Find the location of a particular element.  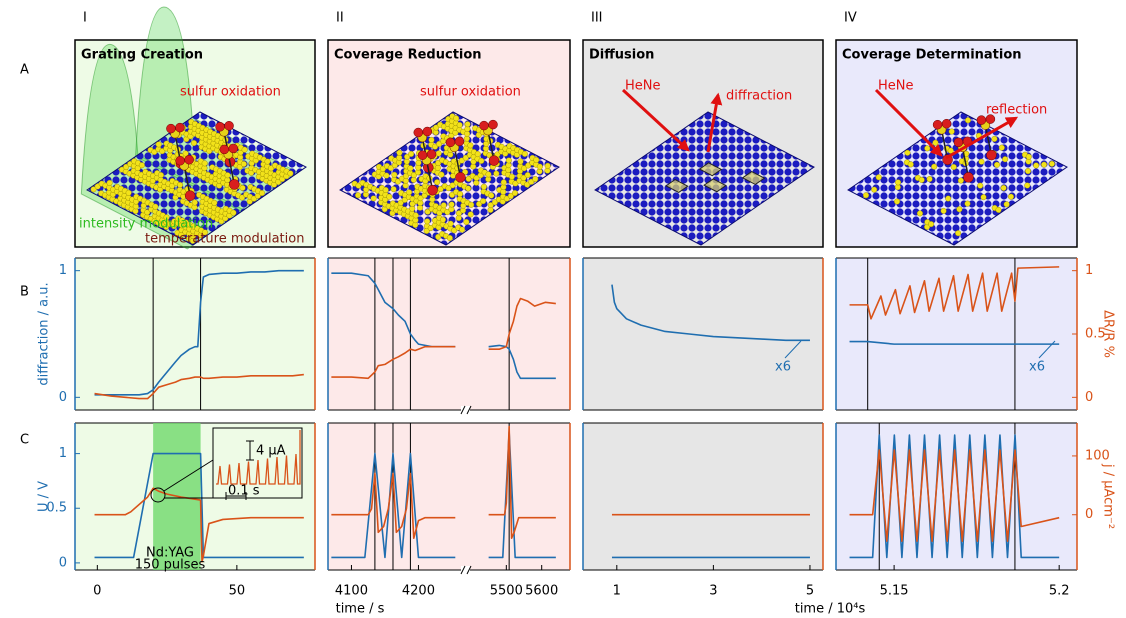

row-label: C is located at coordinates (24, 440).